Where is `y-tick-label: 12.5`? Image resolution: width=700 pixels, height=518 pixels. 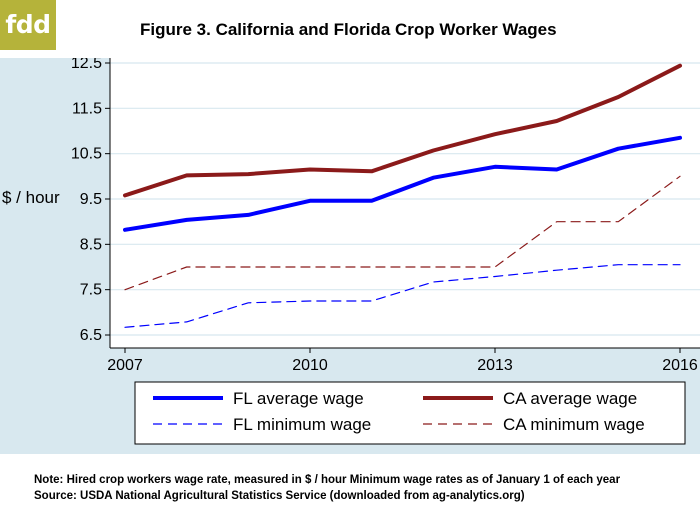 y-tick-label: 12.5 is located at coordinates (86, 63).